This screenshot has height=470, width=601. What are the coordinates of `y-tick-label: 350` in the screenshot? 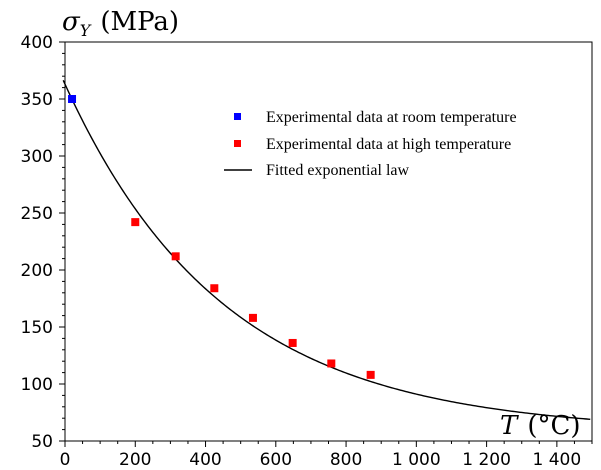 It's located at (37, 100).